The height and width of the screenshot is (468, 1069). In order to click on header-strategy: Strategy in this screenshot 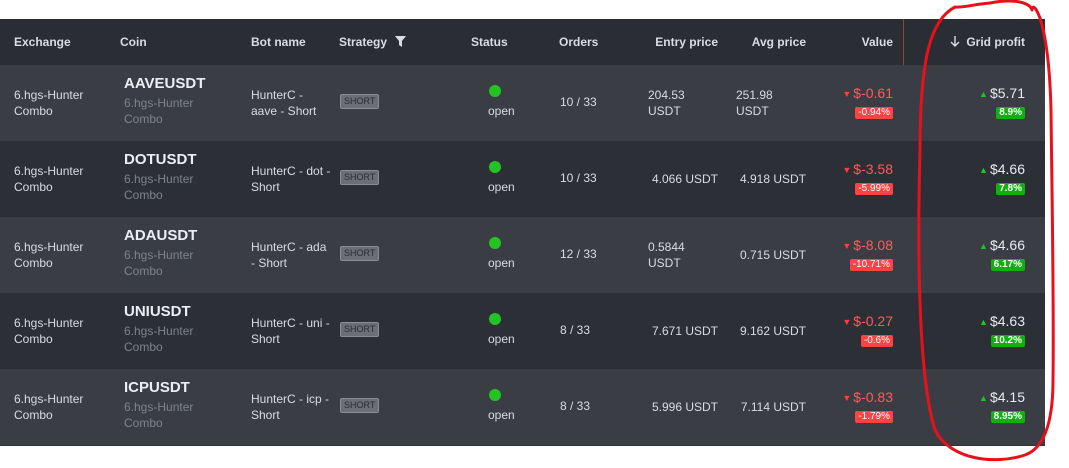, I will do `click(373, 42)`.